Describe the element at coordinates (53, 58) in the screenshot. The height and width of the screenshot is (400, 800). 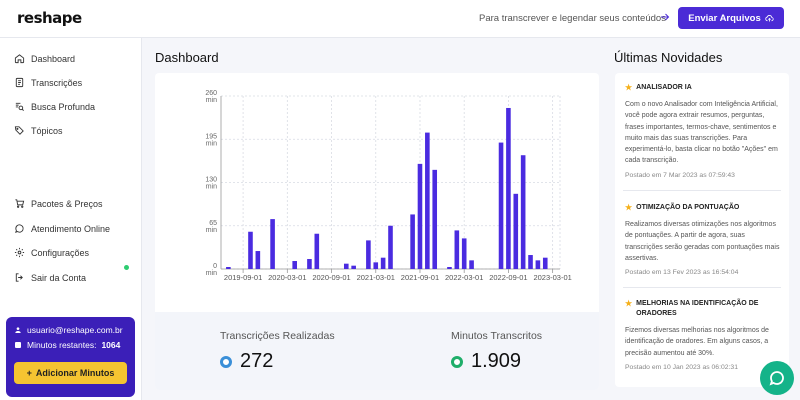
I see `sidebar-item-label: Dashboard` at that location.